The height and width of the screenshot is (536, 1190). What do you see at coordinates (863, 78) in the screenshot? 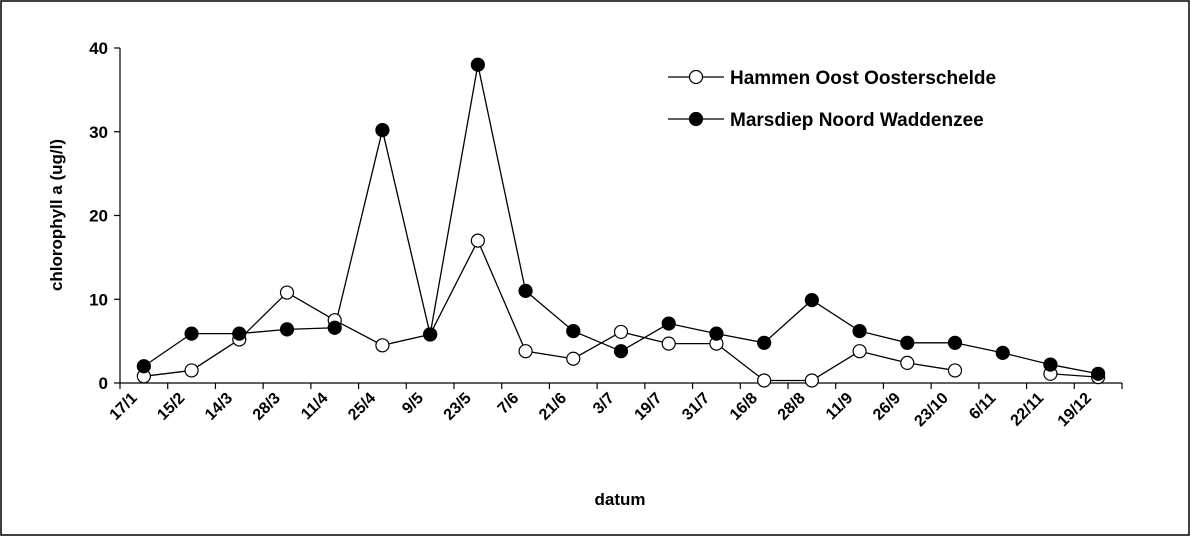
I see `legend-label: Hammen Oost Oosterschelde` at bounding box center [863, 78].